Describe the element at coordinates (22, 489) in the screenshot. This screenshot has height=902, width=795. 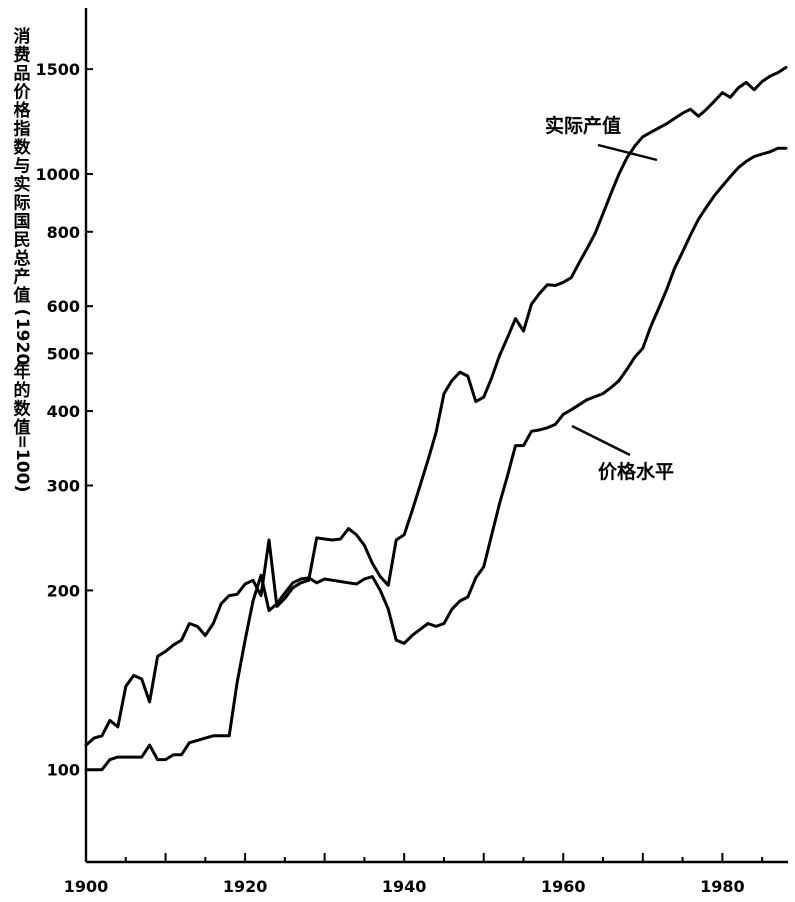
I see `y-axis-label-text: )` at that location.